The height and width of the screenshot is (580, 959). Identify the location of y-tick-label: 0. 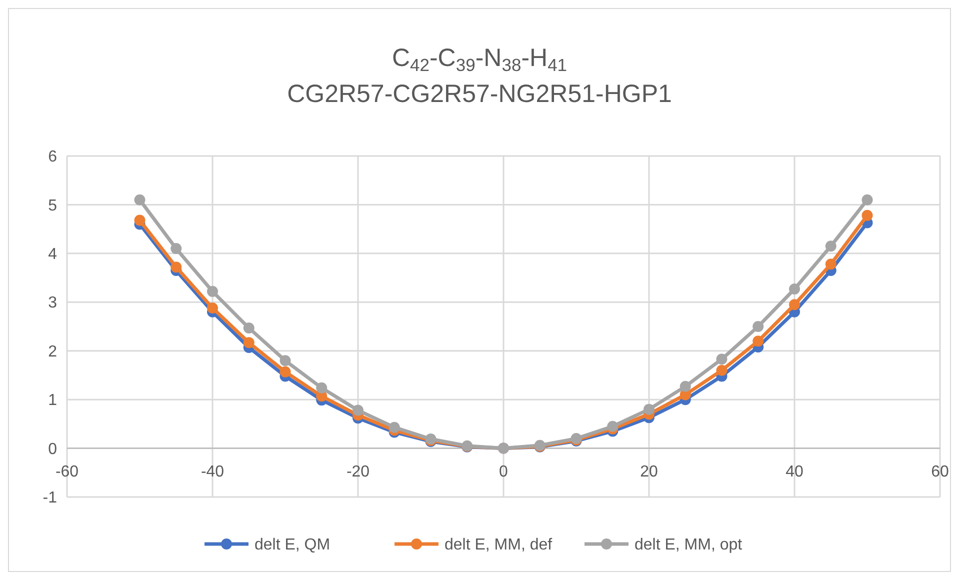
(53, 449).